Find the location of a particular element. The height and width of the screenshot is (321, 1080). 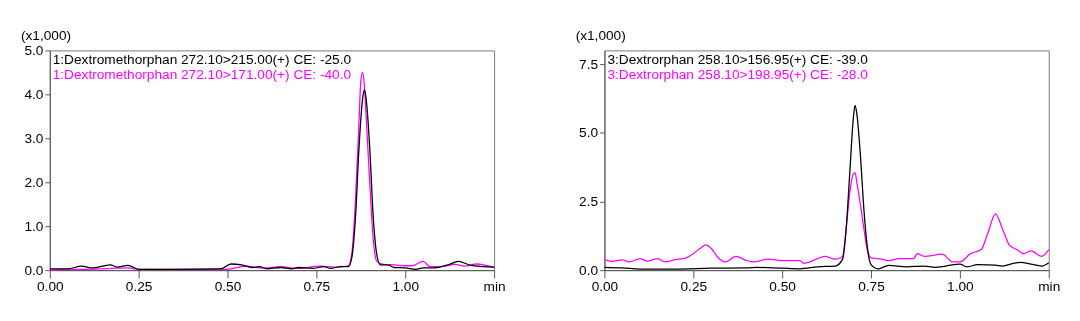

y-tick-label: 7.5 is located at coordinates (589, 64).